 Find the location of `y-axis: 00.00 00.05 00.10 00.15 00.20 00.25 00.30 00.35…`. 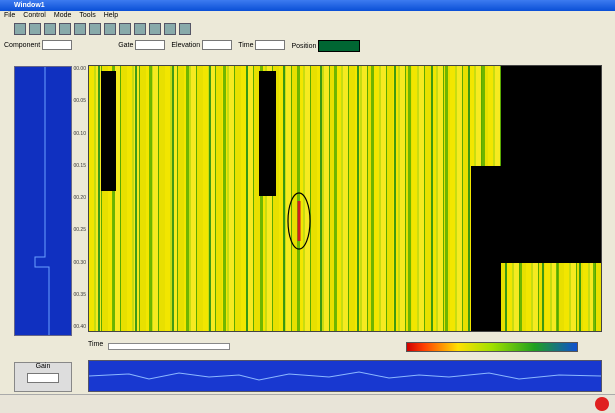

y-axis: 00.00 00.05 00.10 00.15 00.20 00.25 00.30 00.35… is located at coordinates (74, 197).